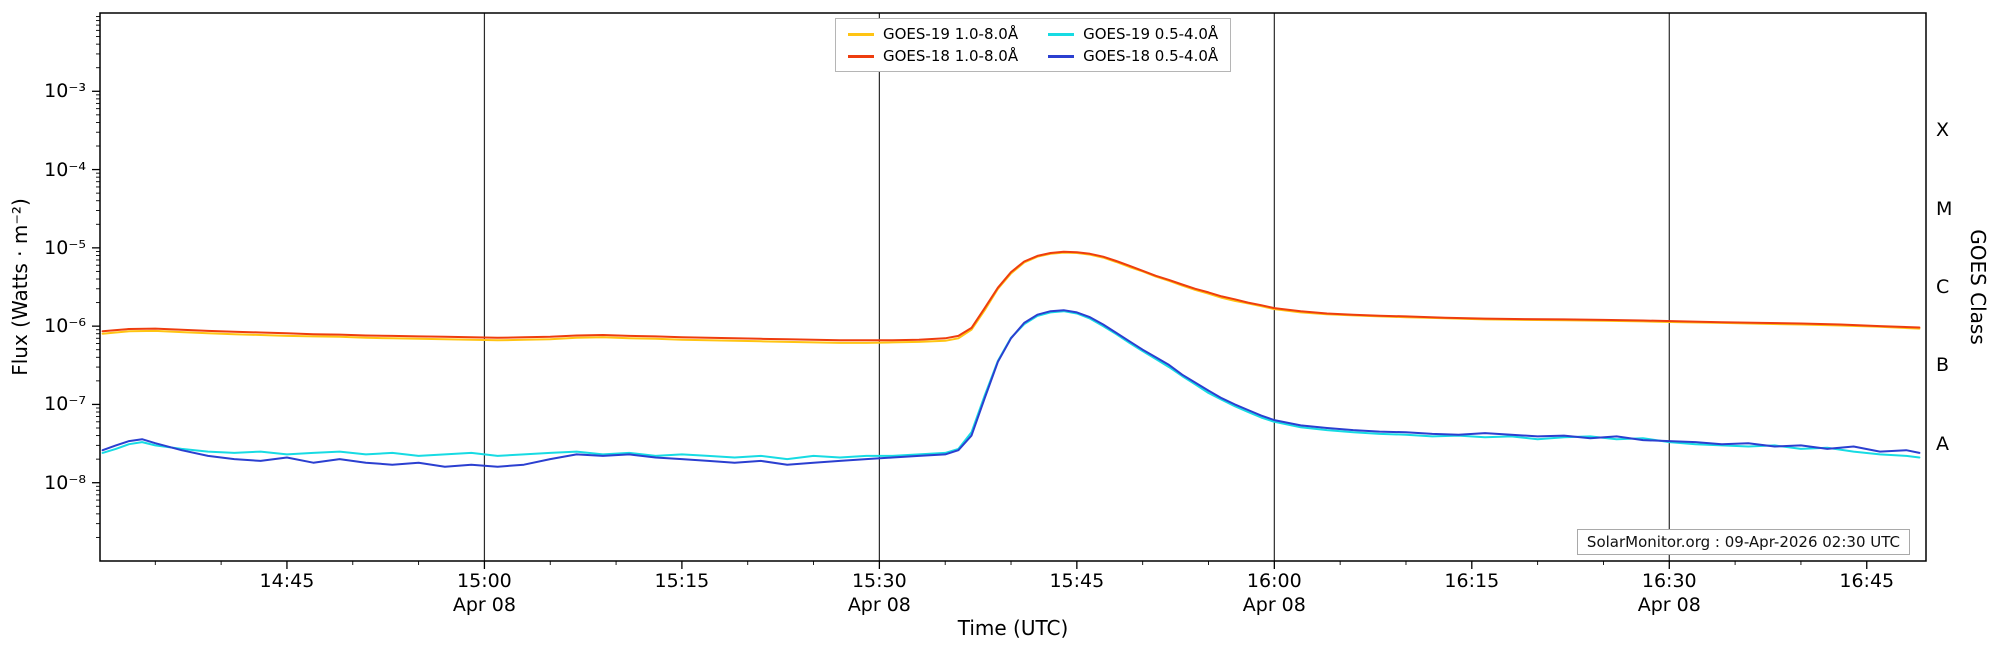  Describe the element at coordinates (1944, 208) in the screenshot. I see `goes-class-letter: M` at that location.